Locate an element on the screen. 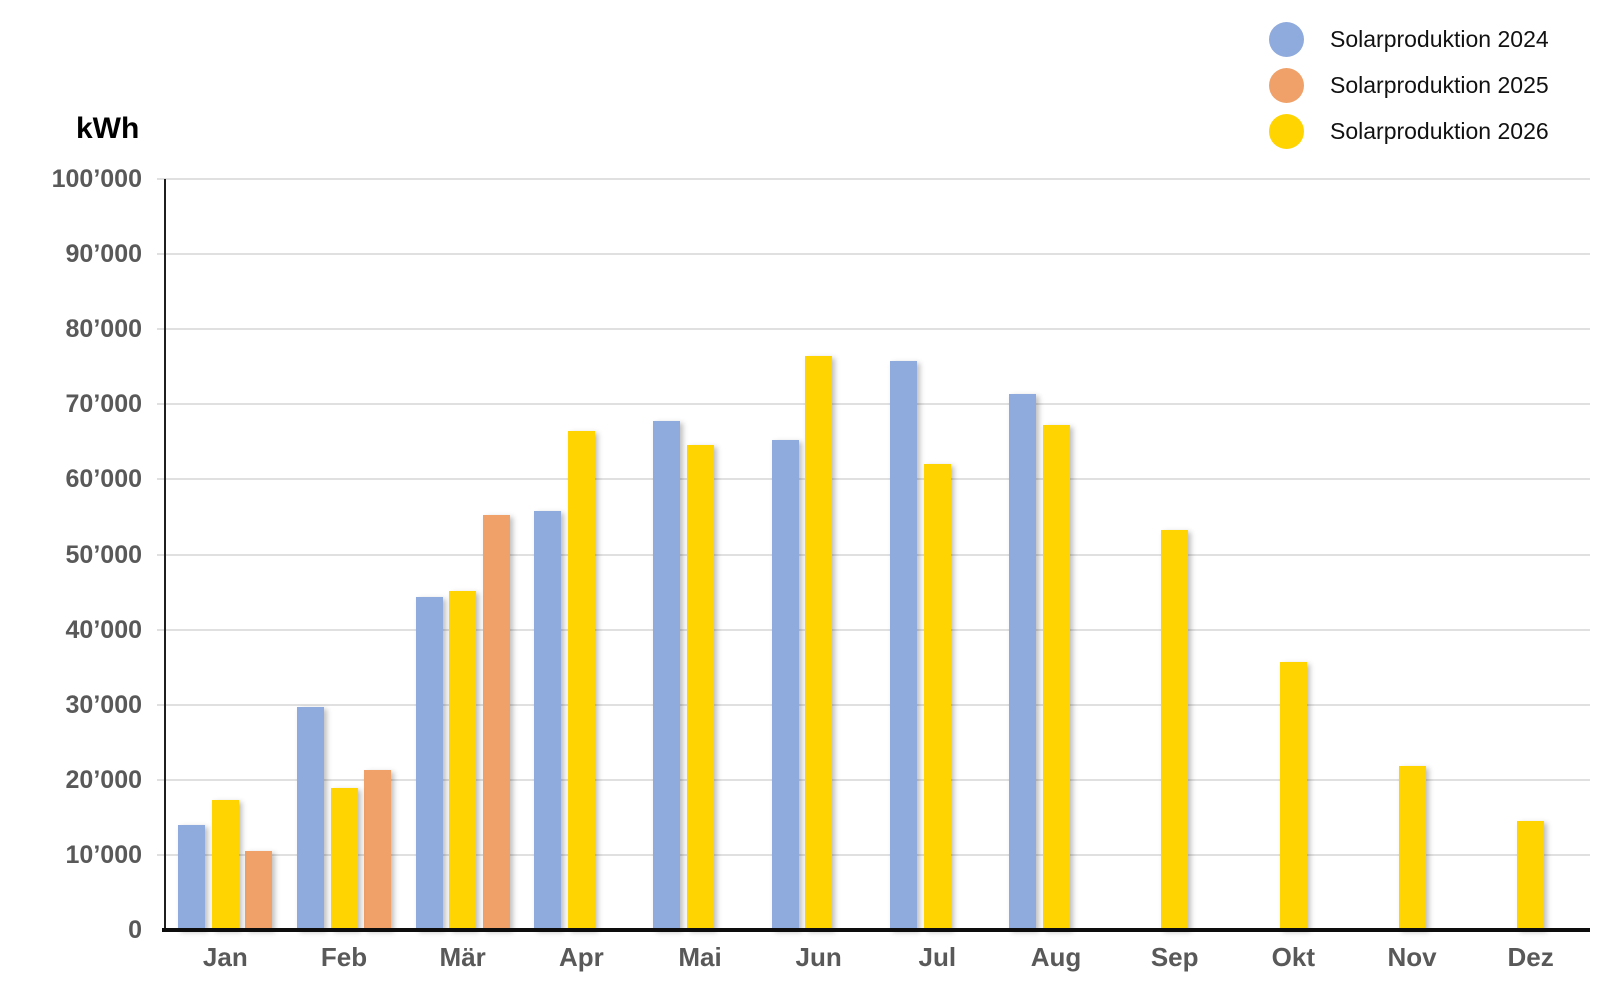 This screenshot has width=1600, height=986. legend-label-2026: Solarproduktion 2026 is located at coordinates (1439, 130).